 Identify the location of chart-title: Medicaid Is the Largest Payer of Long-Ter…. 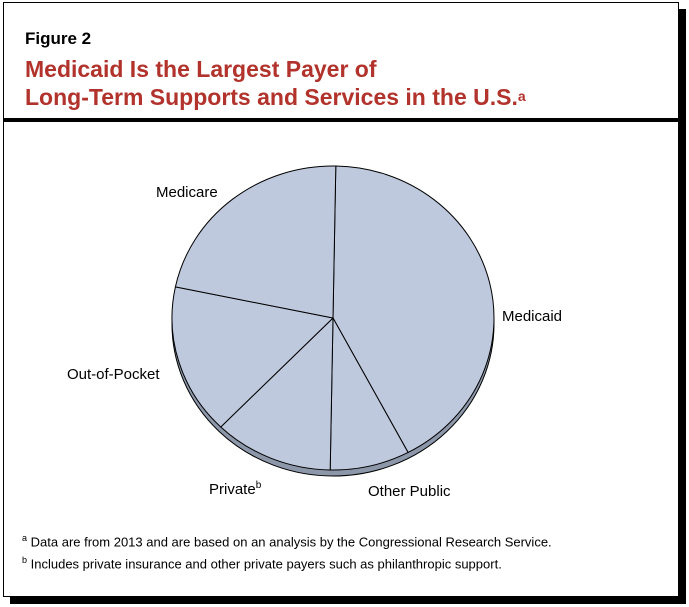
(275, 83).